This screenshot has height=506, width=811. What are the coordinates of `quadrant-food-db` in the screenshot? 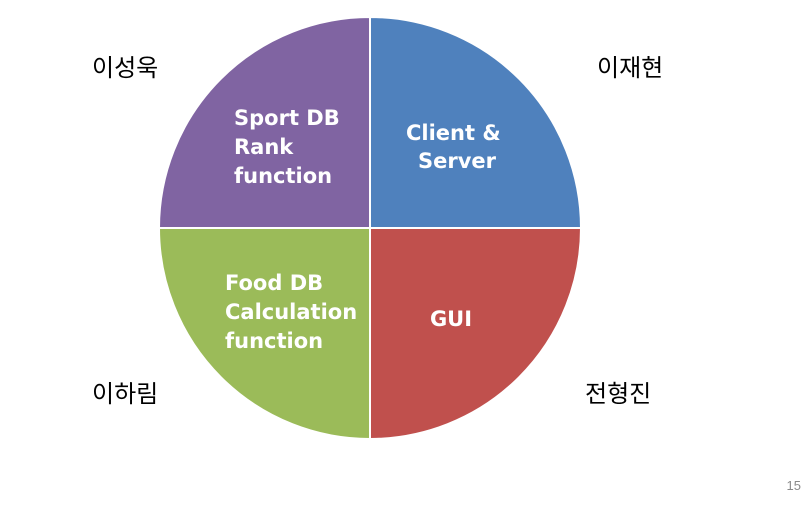 It's located at (264, 334).